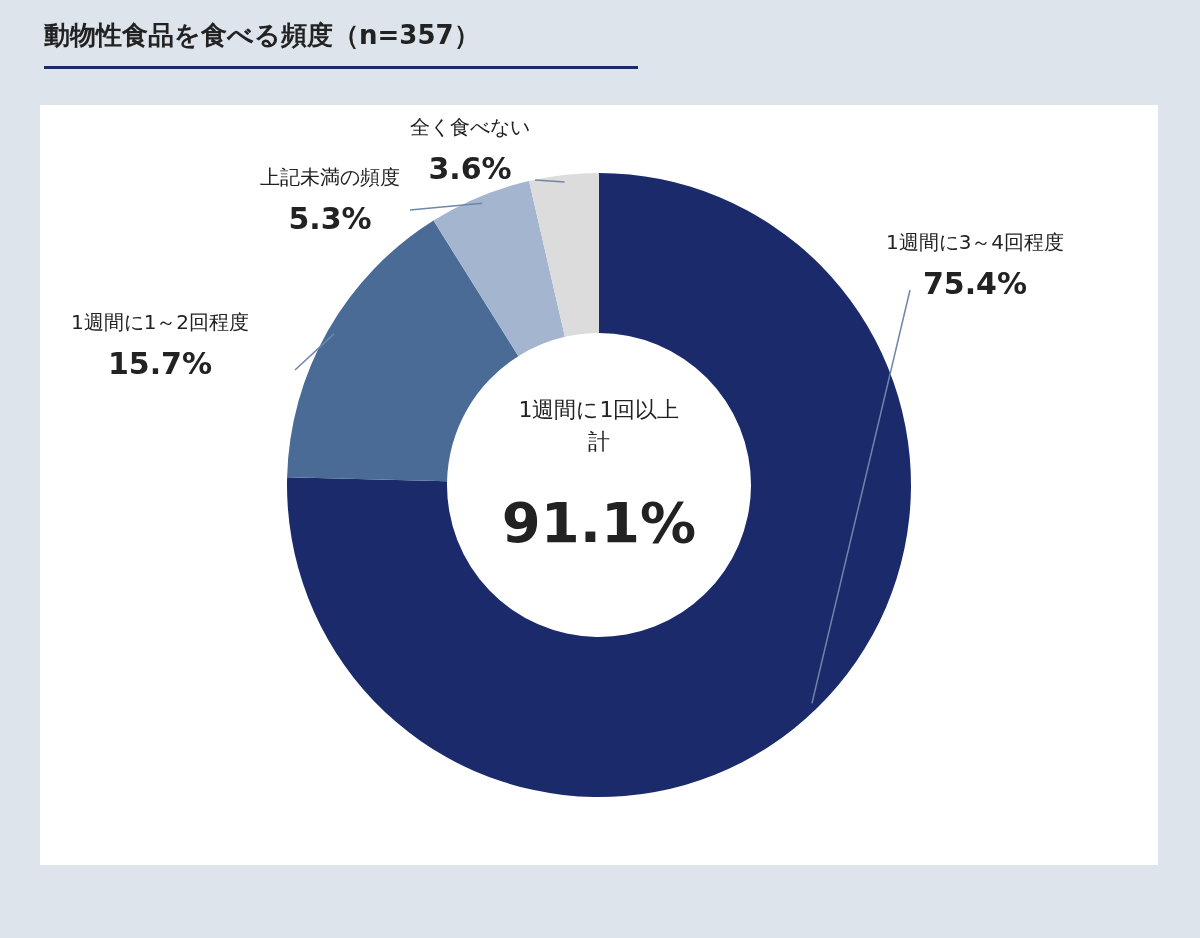 The height and width of the screenshot is (938, 1200). I want to click on text: 1週間に1回以上, so click(599, 409).